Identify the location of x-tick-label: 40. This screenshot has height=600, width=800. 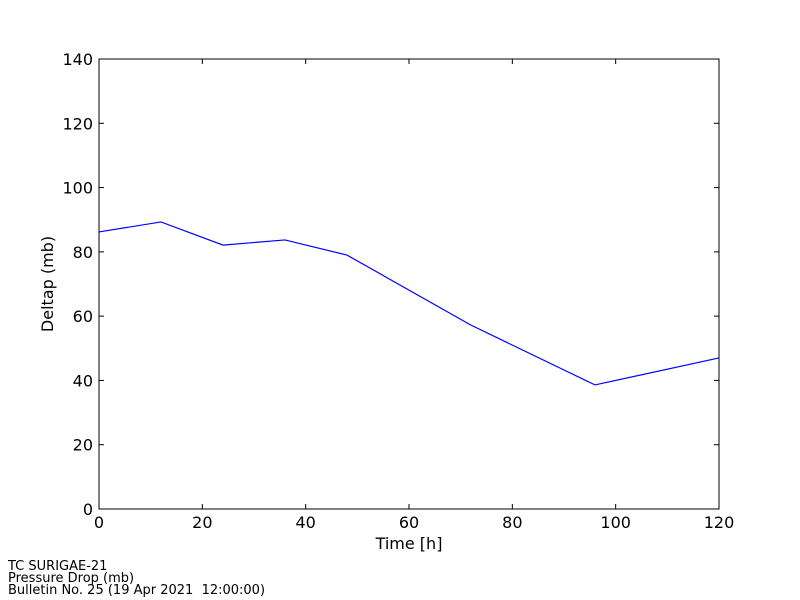
(305, 522).